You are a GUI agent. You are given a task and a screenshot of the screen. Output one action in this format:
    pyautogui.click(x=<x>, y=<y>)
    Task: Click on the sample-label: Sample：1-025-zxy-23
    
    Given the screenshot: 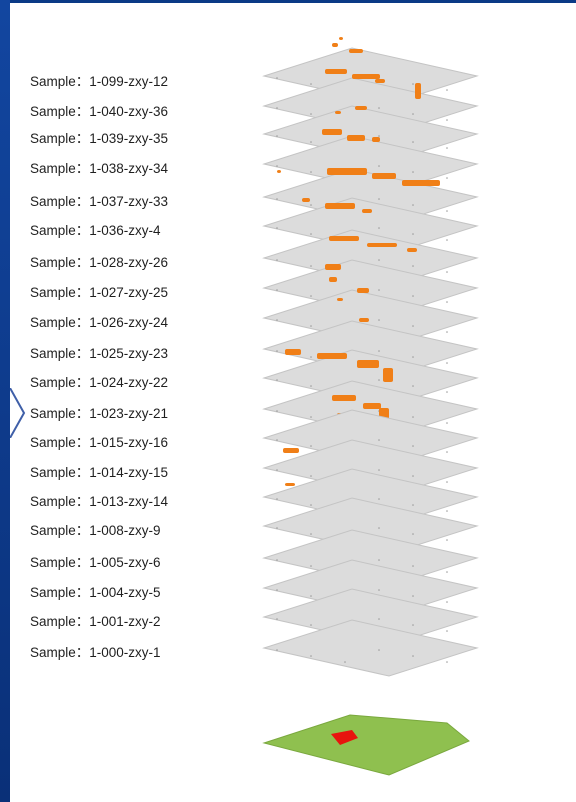 What is the action you would take?
    pyautogui.click(x=99, y=353)
    